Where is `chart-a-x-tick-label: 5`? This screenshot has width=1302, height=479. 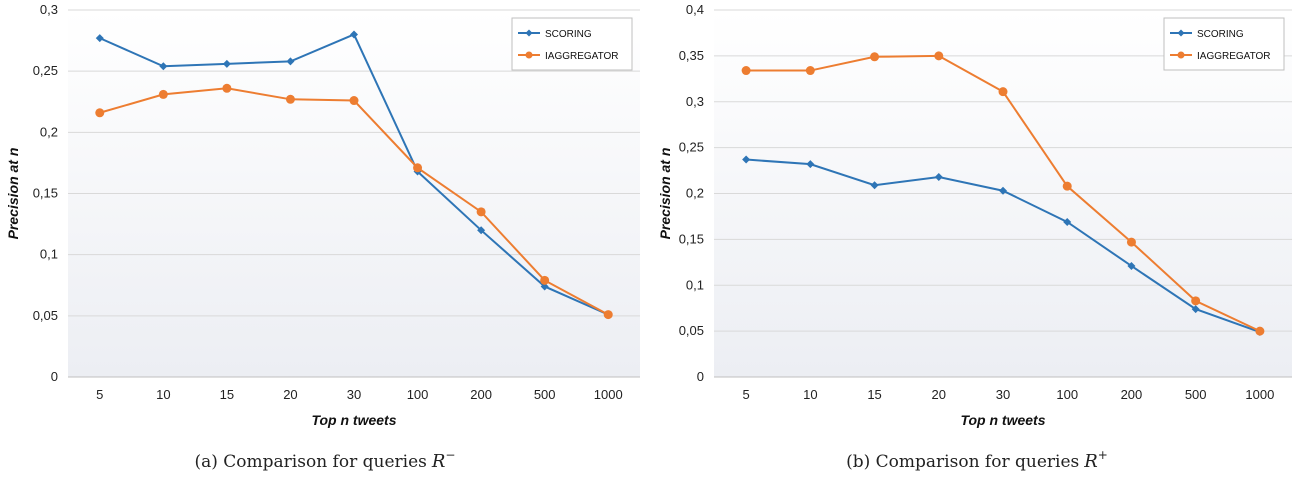
chart-a-x-tick-label: 5 is located at coordinates (99, 394).